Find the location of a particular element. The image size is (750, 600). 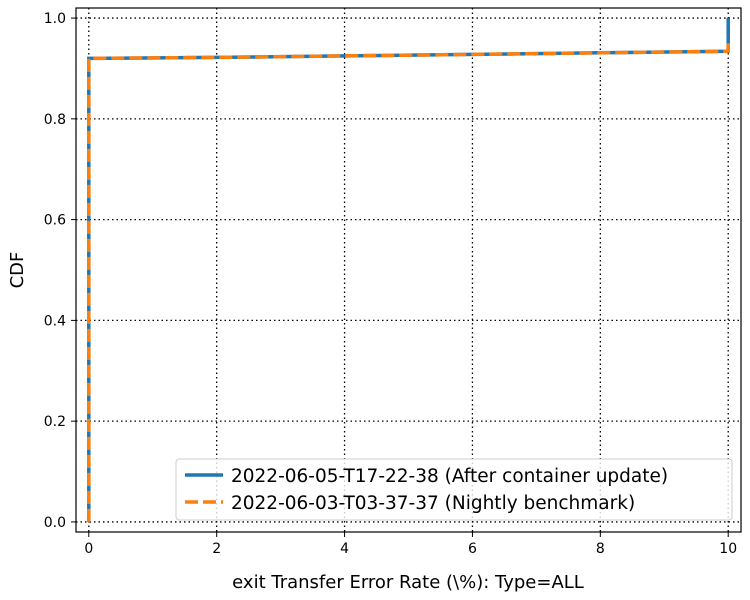

x-tick-label: 2 is located at coordinates (216, 549).